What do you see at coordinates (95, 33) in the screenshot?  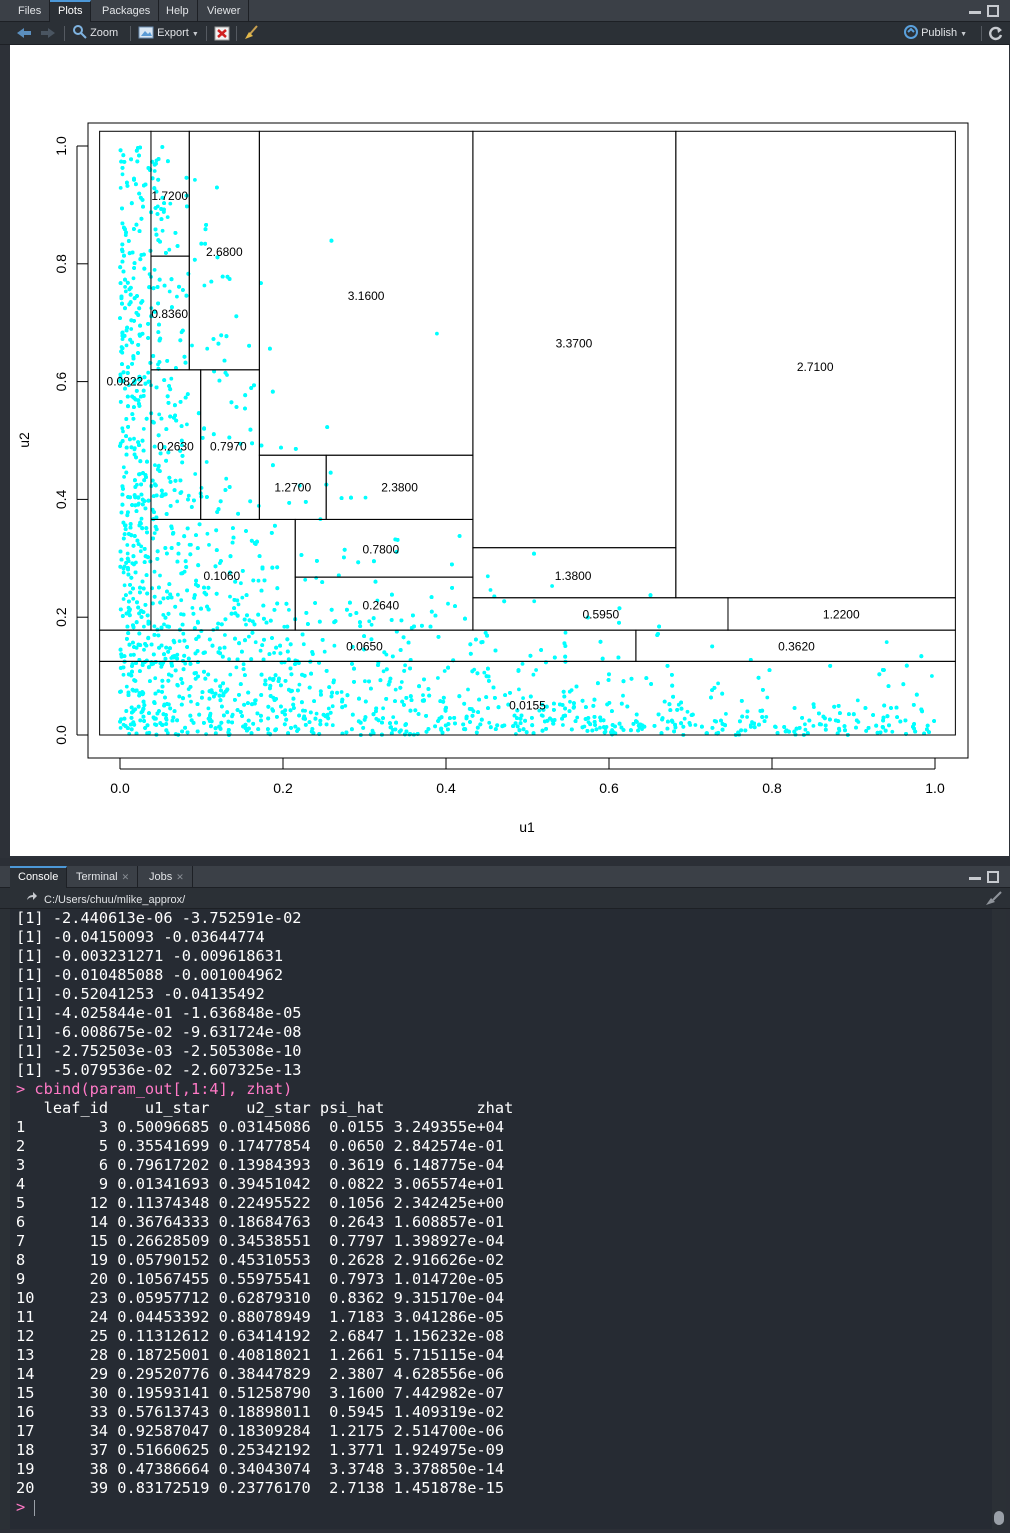 I see `zoom-button: Zoom` at bounding box center [95, 33].